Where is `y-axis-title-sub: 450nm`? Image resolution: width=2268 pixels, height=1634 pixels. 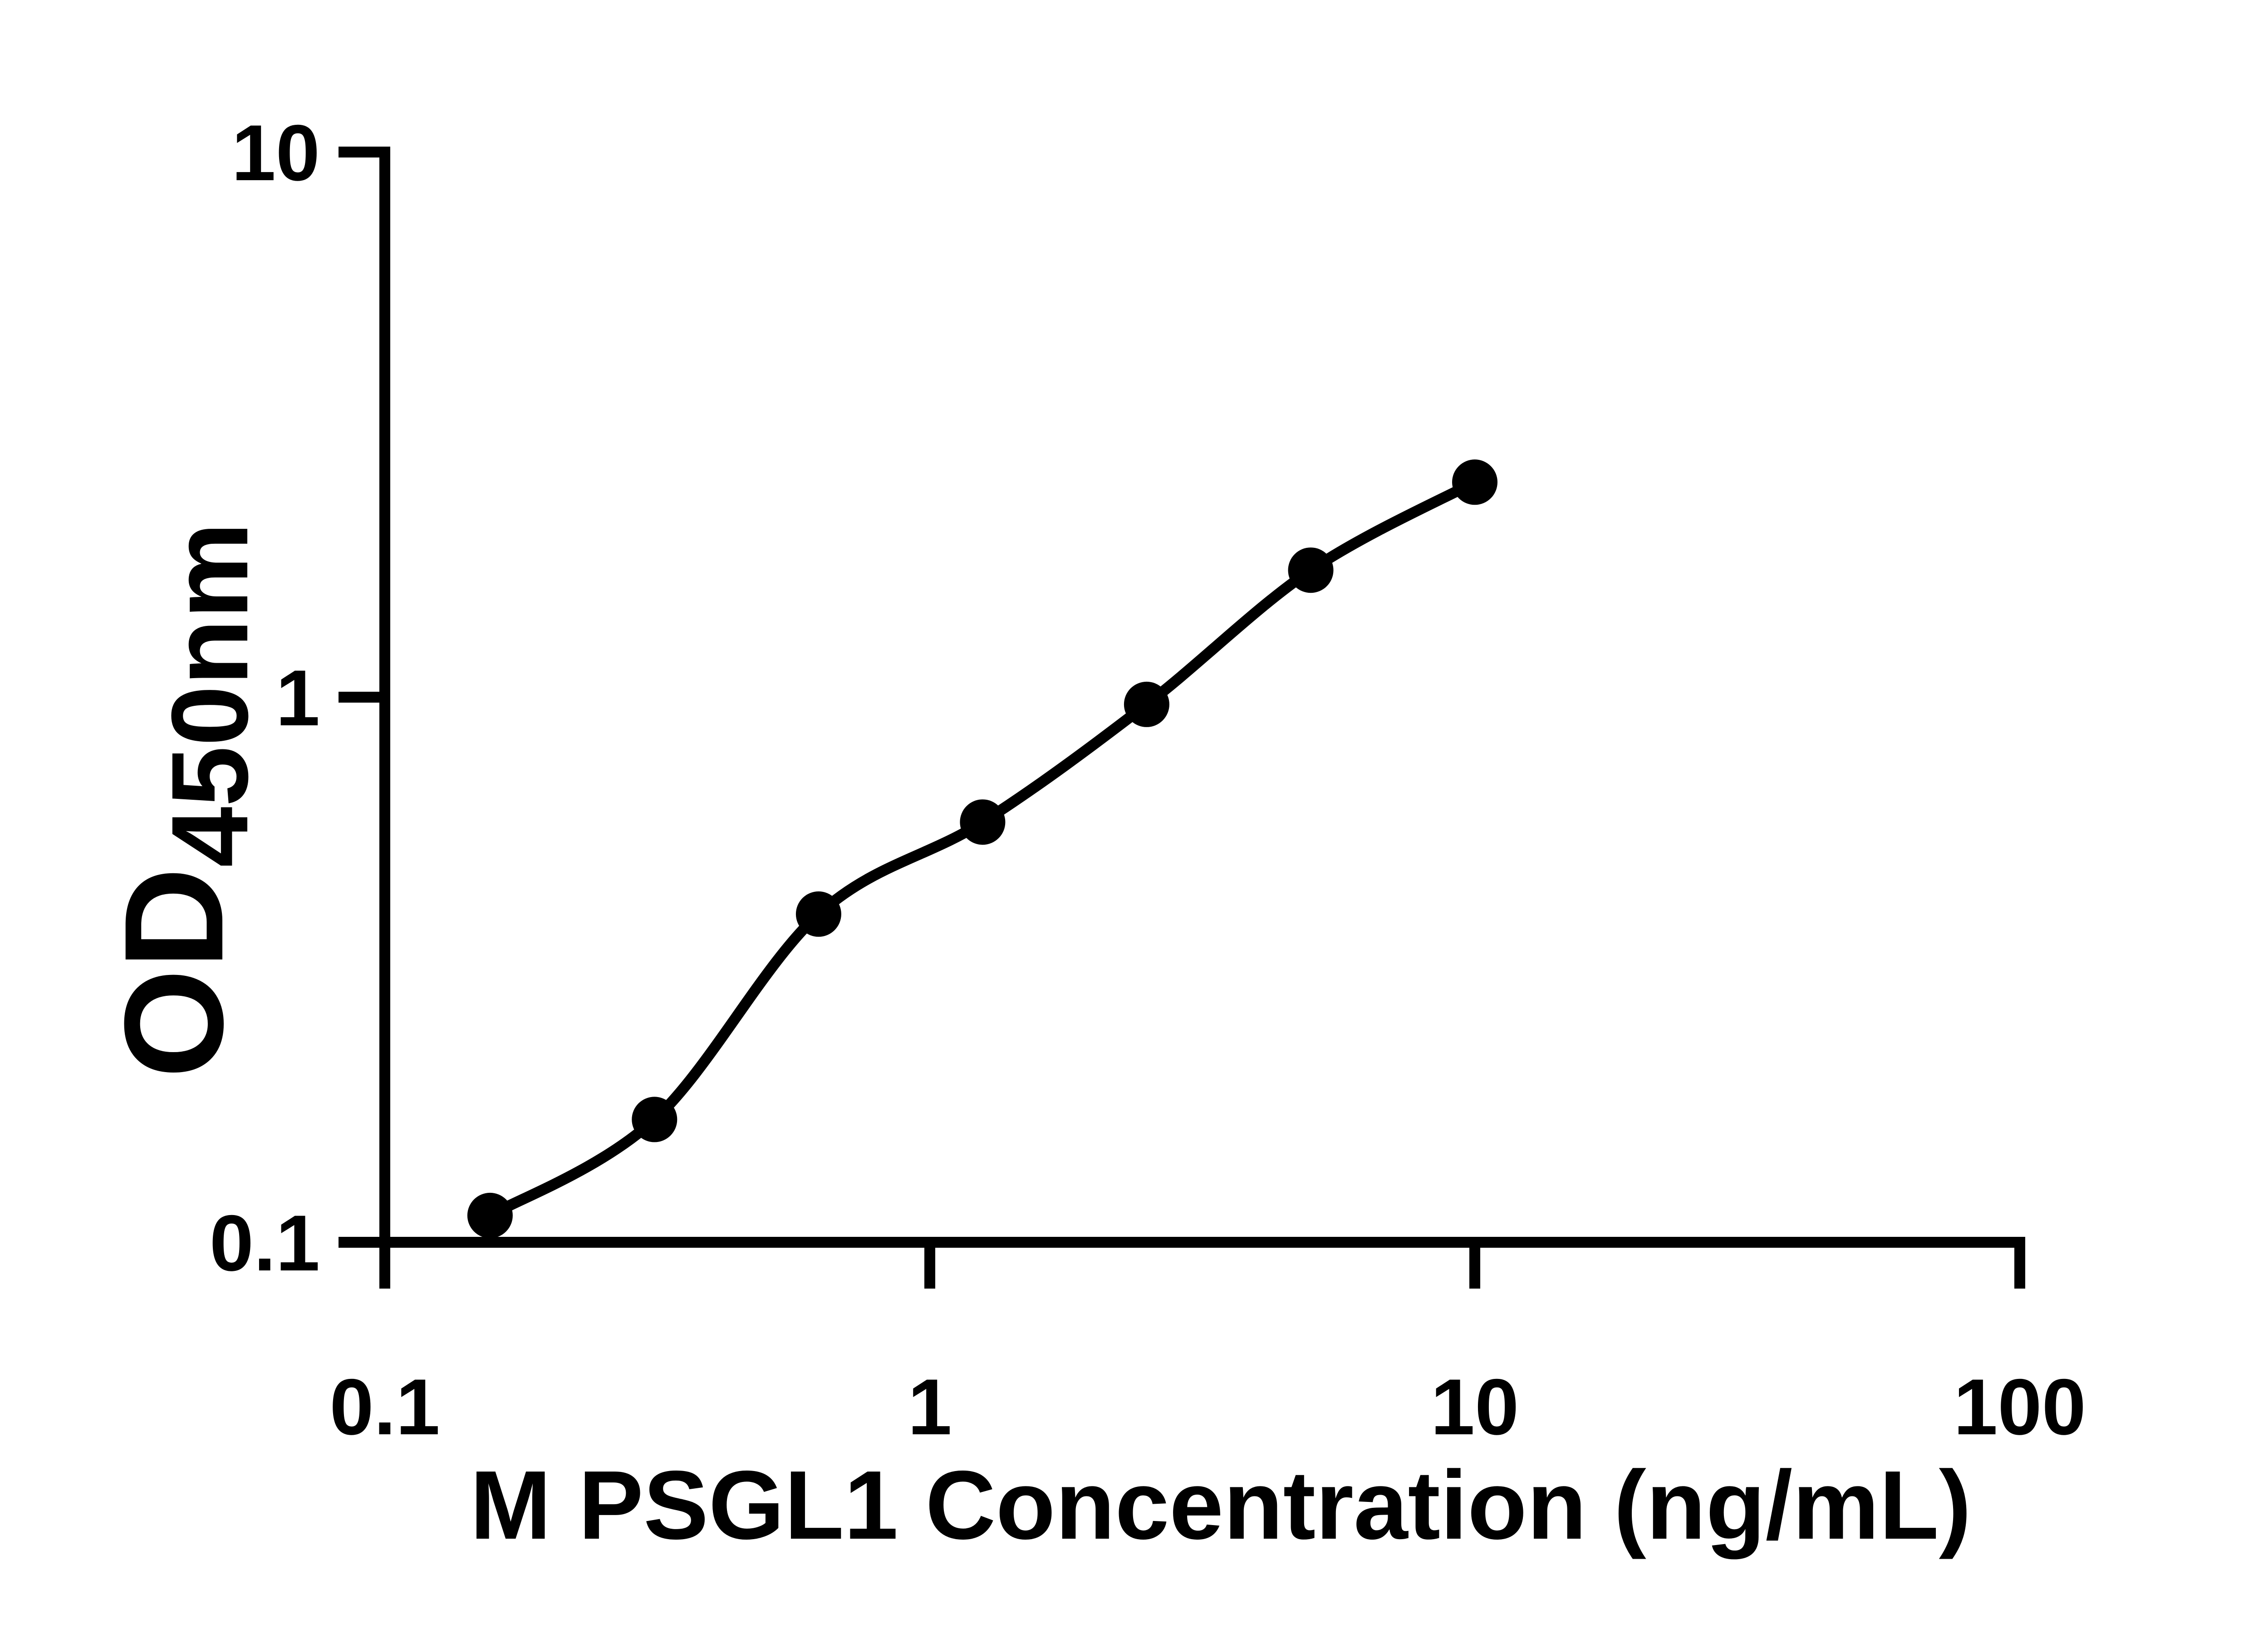
y-axis-title-sub: 450nm is located at coordinates (209, 694).